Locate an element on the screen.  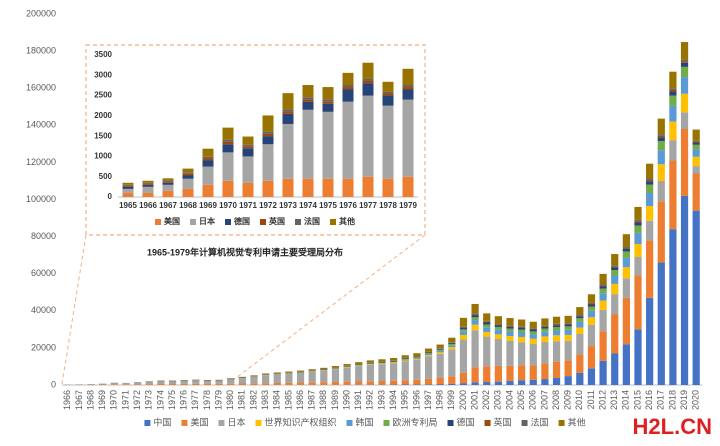
legend-label: 中国 is located at coordinates (162, 421).